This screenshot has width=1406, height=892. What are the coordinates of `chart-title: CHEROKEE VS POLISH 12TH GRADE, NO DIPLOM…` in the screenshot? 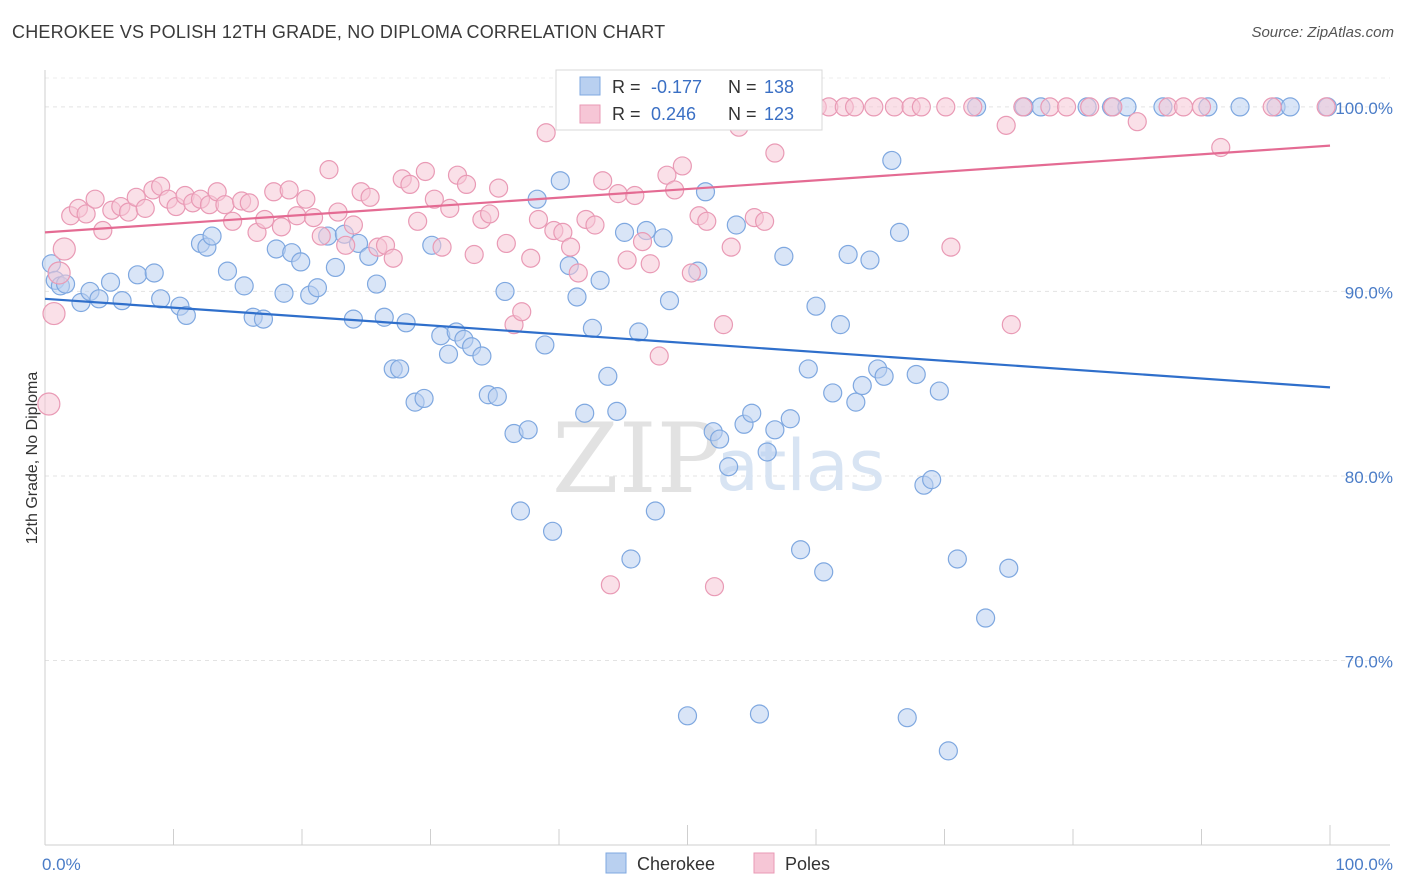 It's located at (339, 32).